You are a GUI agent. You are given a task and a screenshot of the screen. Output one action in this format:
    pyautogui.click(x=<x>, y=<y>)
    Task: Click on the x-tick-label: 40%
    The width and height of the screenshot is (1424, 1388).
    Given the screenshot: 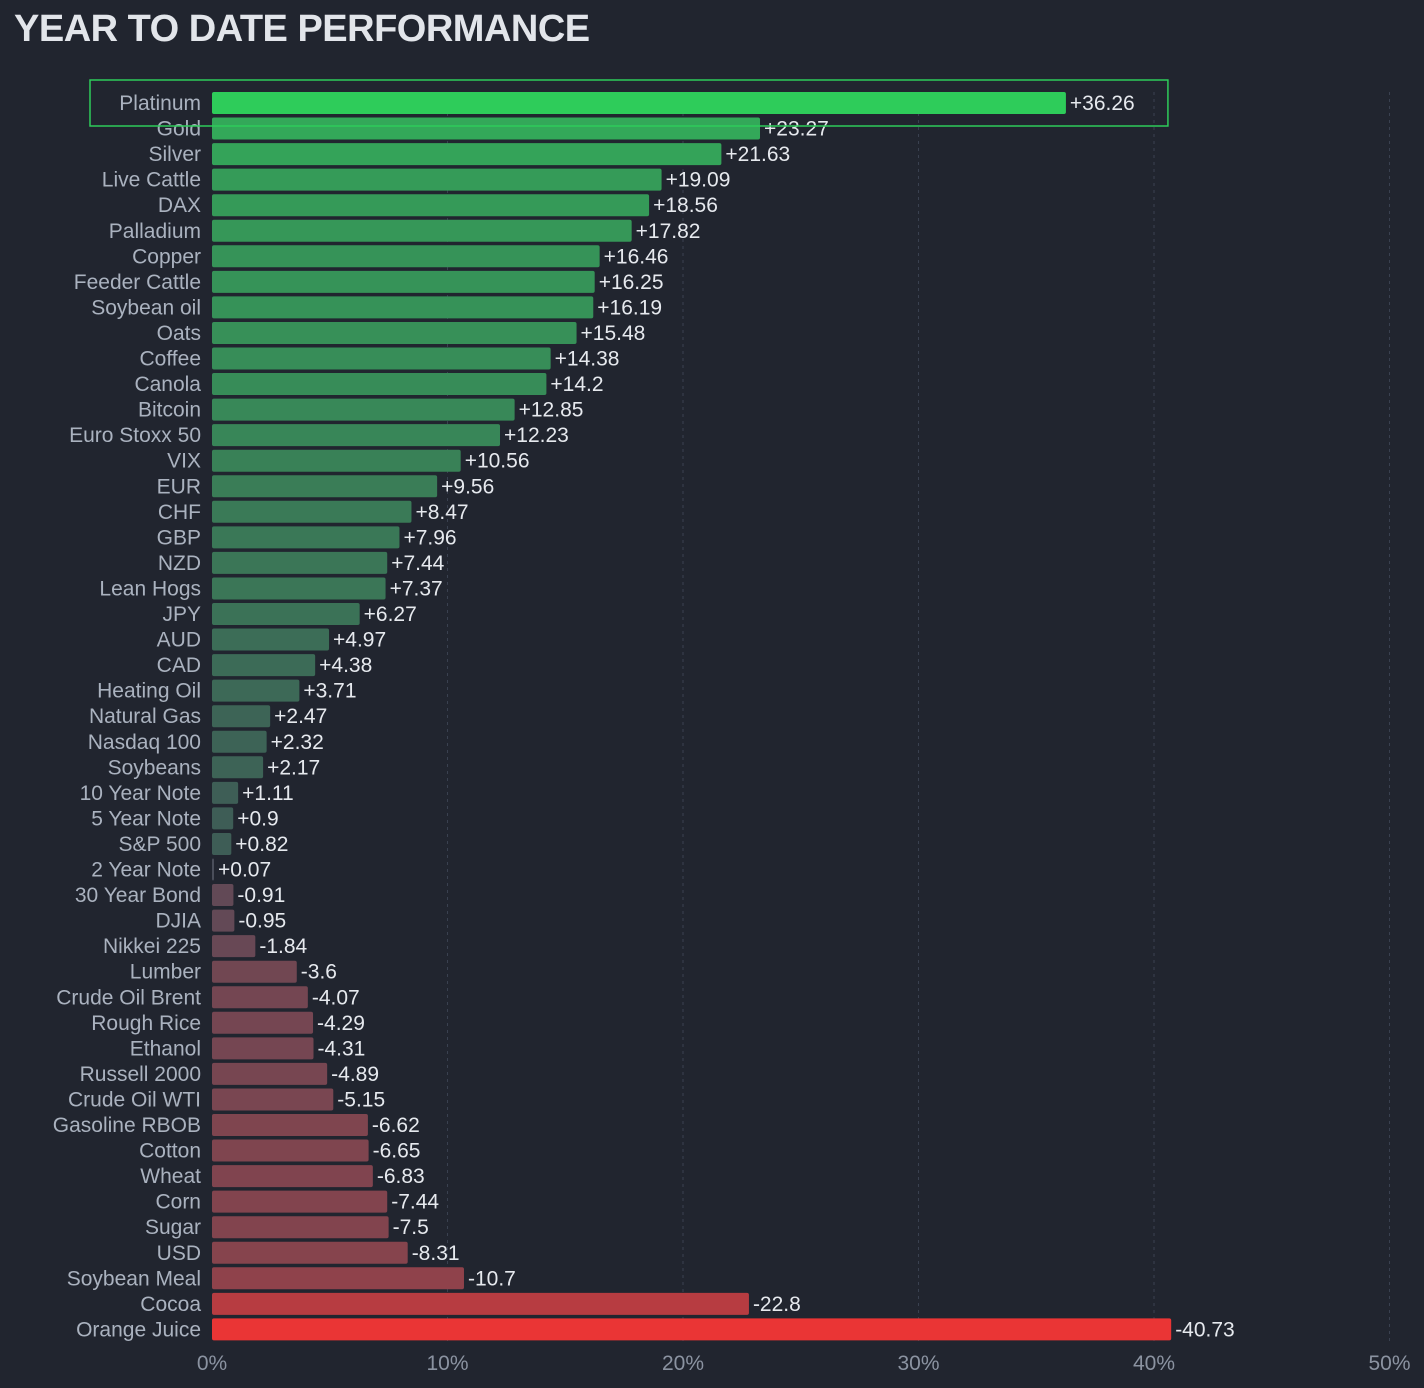 What is the action you would take?
    pyautogui.click(x=1154, y=1363)
    